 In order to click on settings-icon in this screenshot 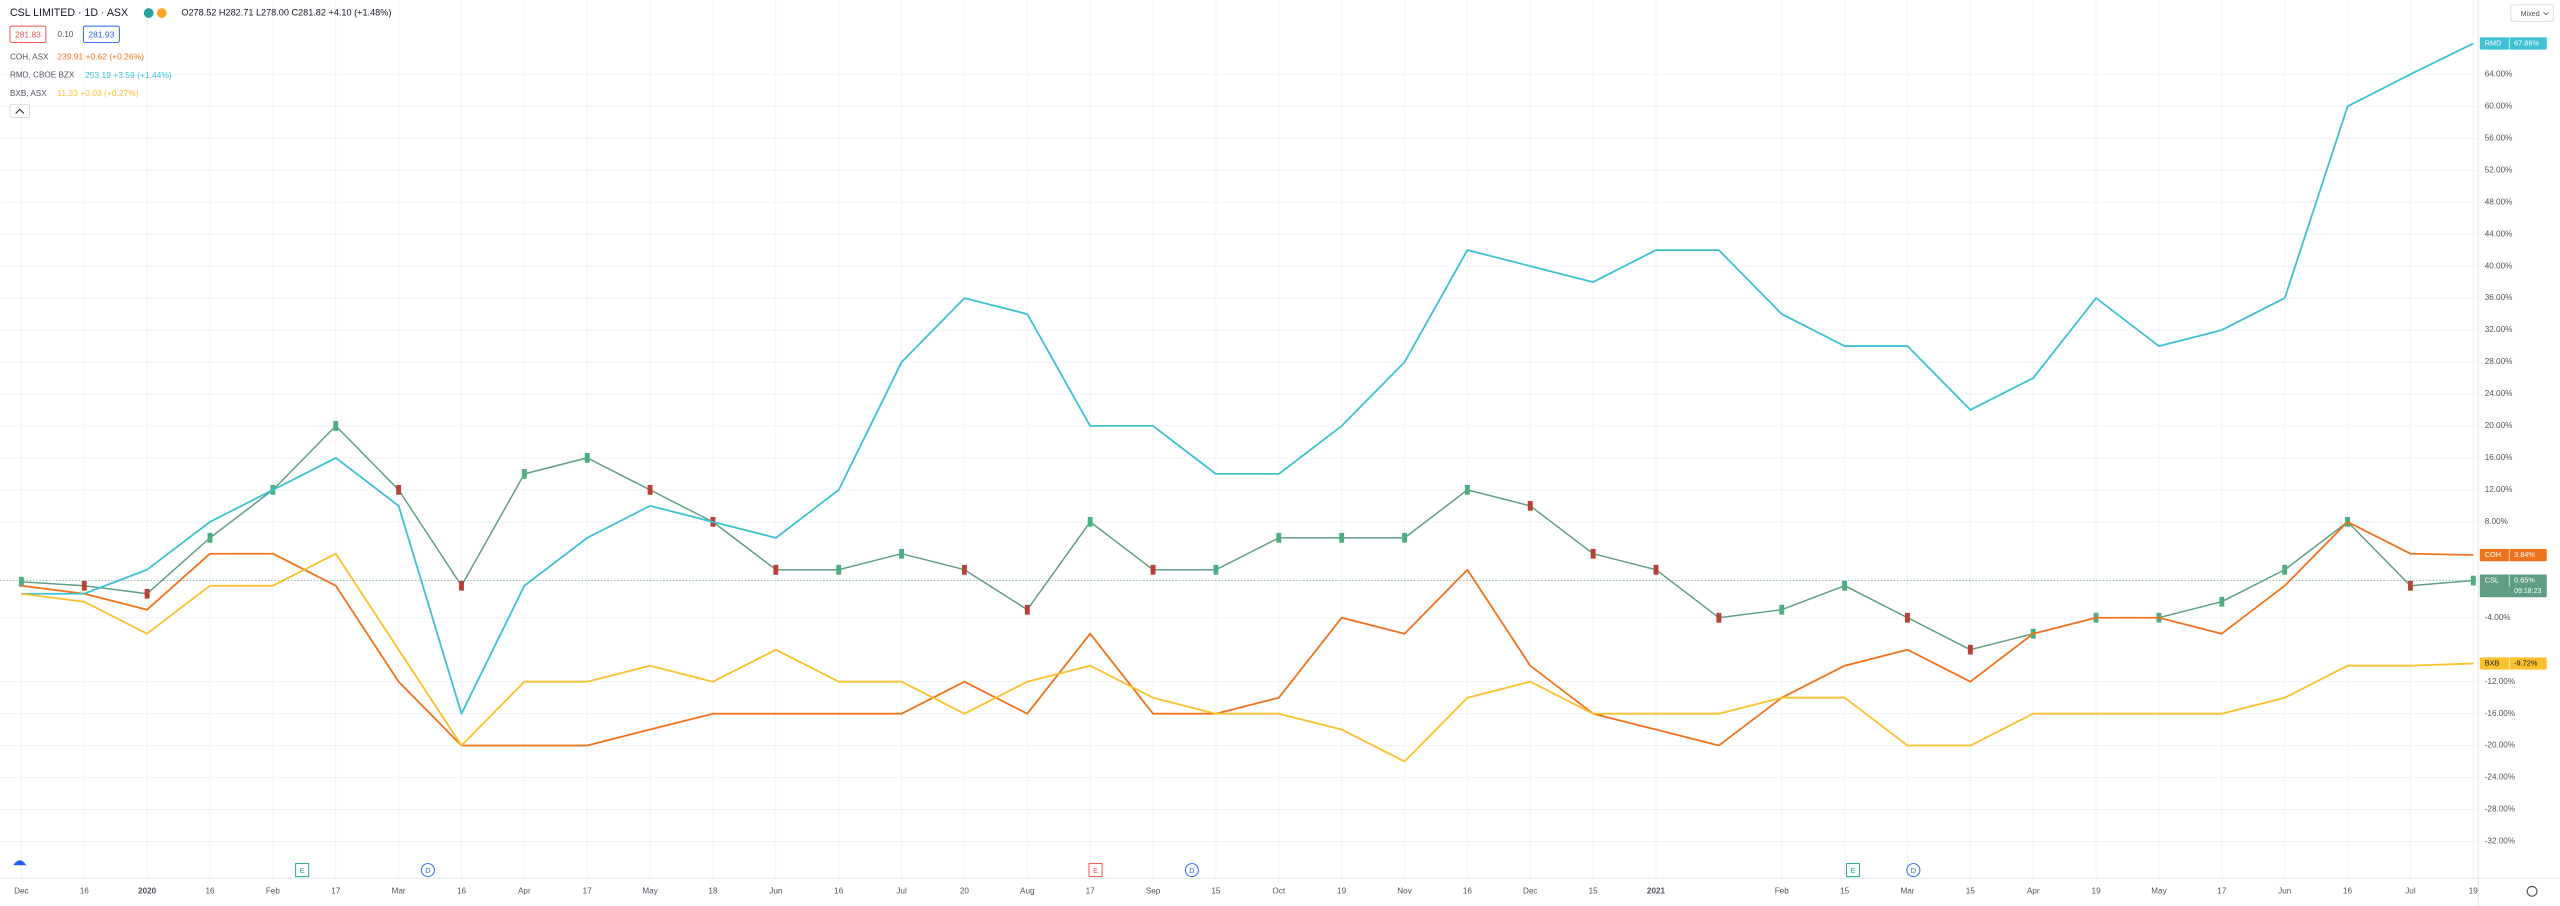, I will do `click(2532, 891)`.